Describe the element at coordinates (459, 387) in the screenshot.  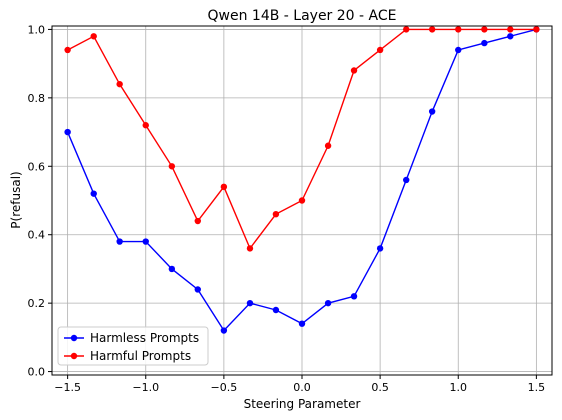
I see `x-tick-label: 1.0` at that location.